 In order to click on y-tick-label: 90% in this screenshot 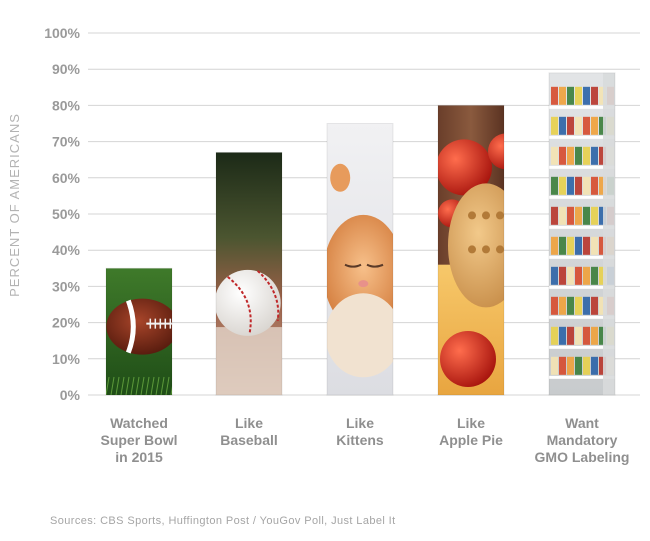, I will do `click(66, 69)`.